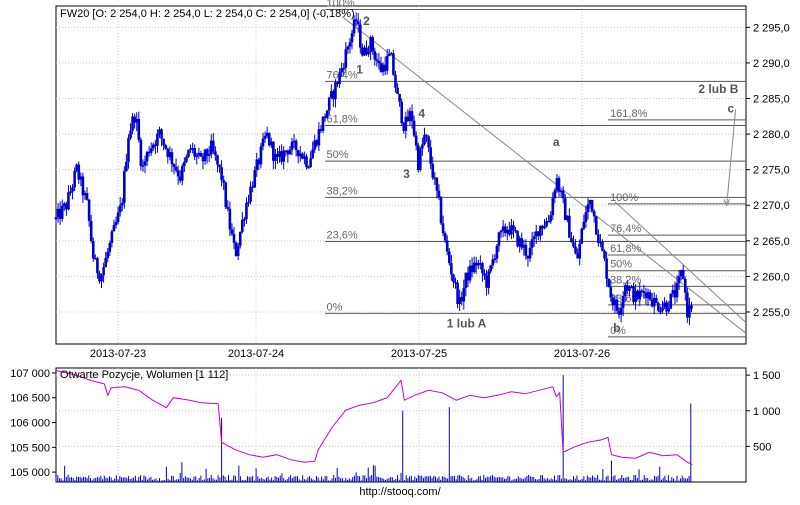 Image resolution: width=800 pixels, height=505 pixels. I want to click on open-interest-tick-label: 107 000, so click(30, 374).